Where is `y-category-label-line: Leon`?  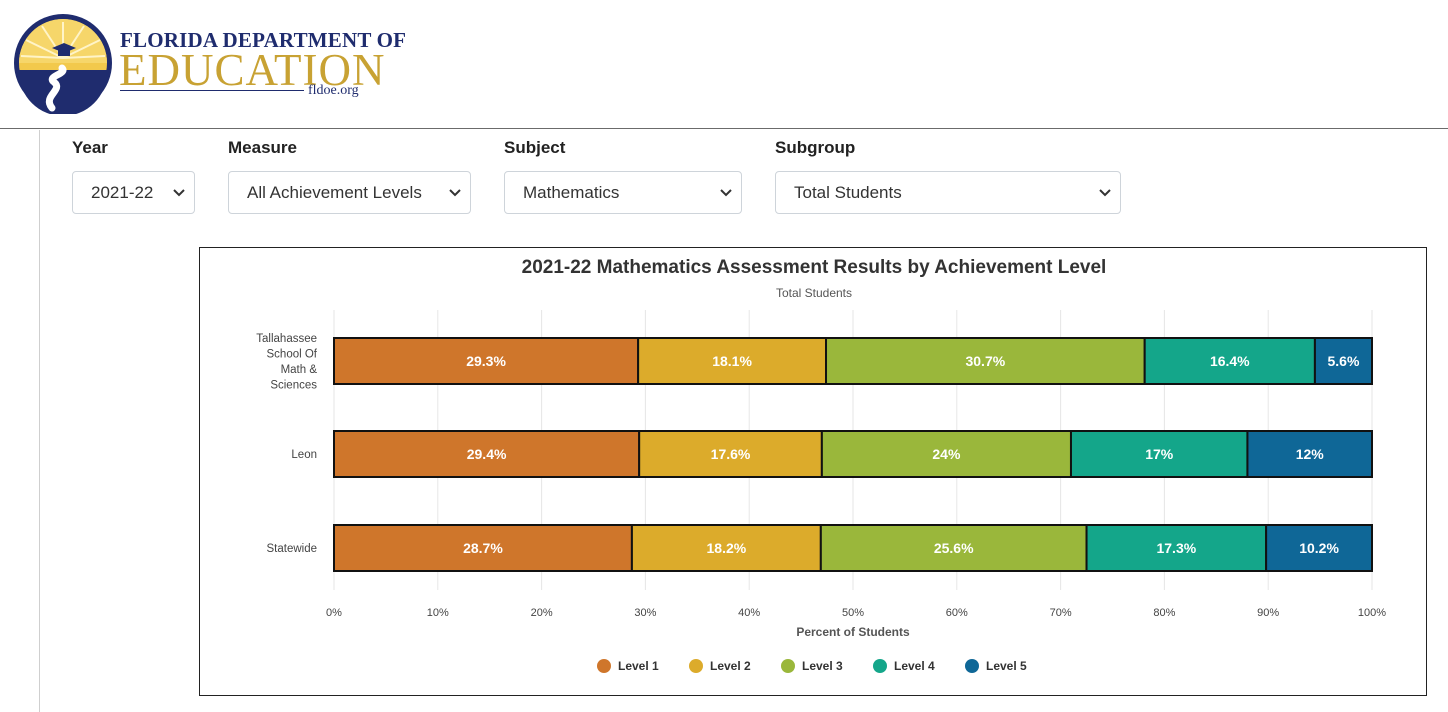 y-category-label-line: Leon is located at coordinates (304, 455).